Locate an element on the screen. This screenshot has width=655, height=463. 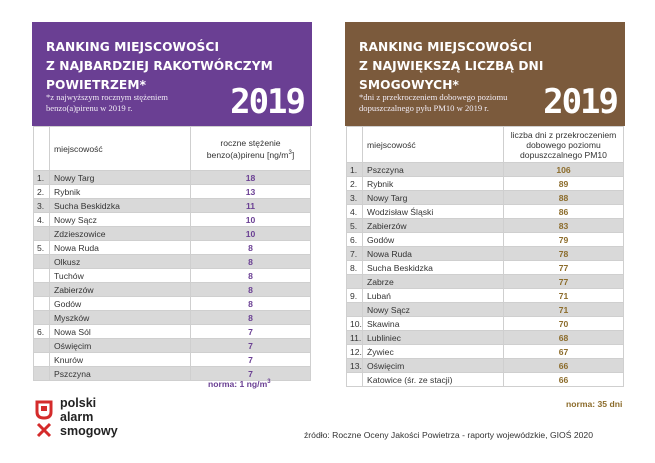
value-header-line-1: liczba dni z przekroczeniem is located at coordinates (563, 134).